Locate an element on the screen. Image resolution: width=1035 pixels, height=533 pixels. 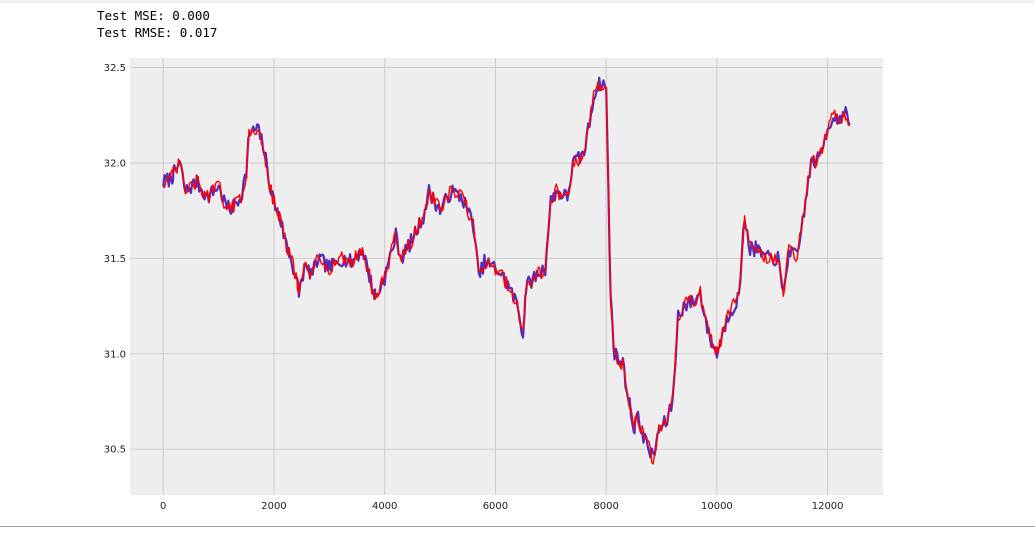
y-tick-label: 32.0 is located at coordinates (115, 163).